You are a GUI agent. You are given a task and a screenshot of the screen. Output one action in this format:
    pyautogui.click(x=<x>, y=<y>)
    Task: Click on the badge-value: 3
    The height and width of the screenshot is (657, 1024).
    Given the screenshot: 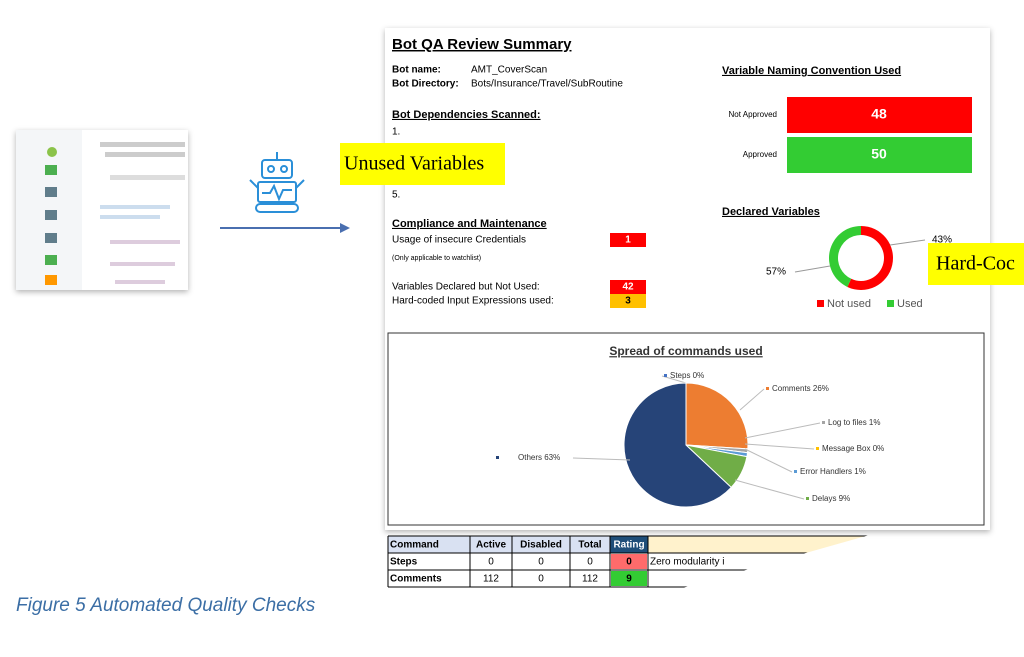 What is the action you would take?
    pyautogui.click(x=628, y=301)
    